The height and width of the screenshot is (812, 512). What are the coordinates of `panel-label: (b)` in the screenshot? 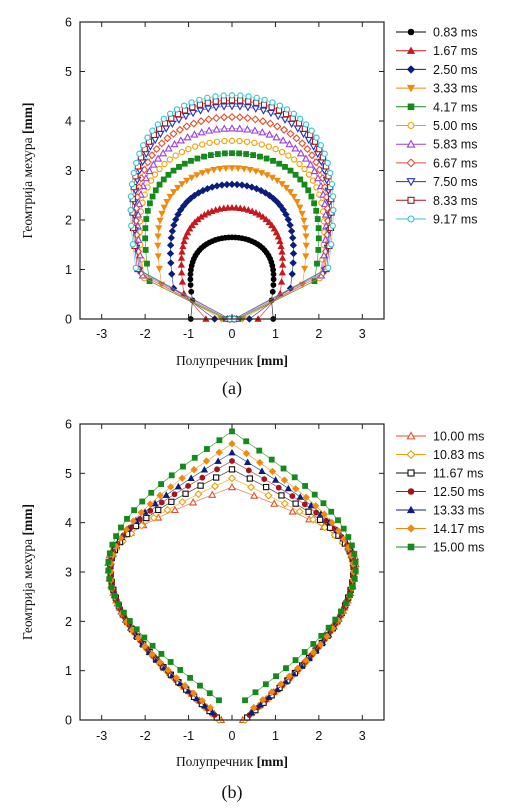 It's located at (232, 792).